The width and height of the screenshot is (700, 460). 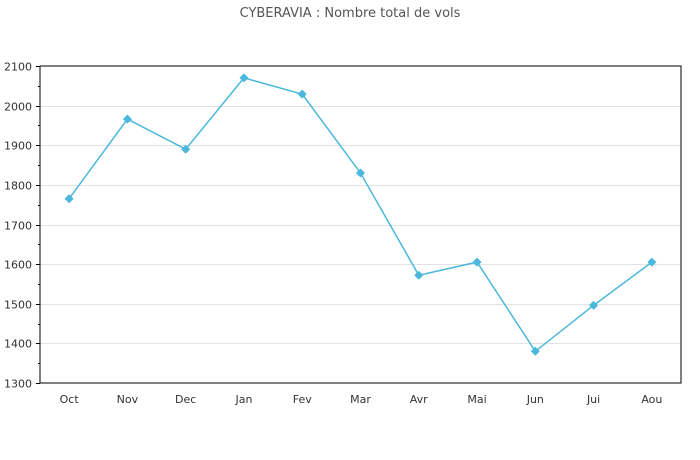 What do you see at coordinates (18, 67) in the screenshot?
I see `y-tick-label: 2100` at bounding box center [18, 67].